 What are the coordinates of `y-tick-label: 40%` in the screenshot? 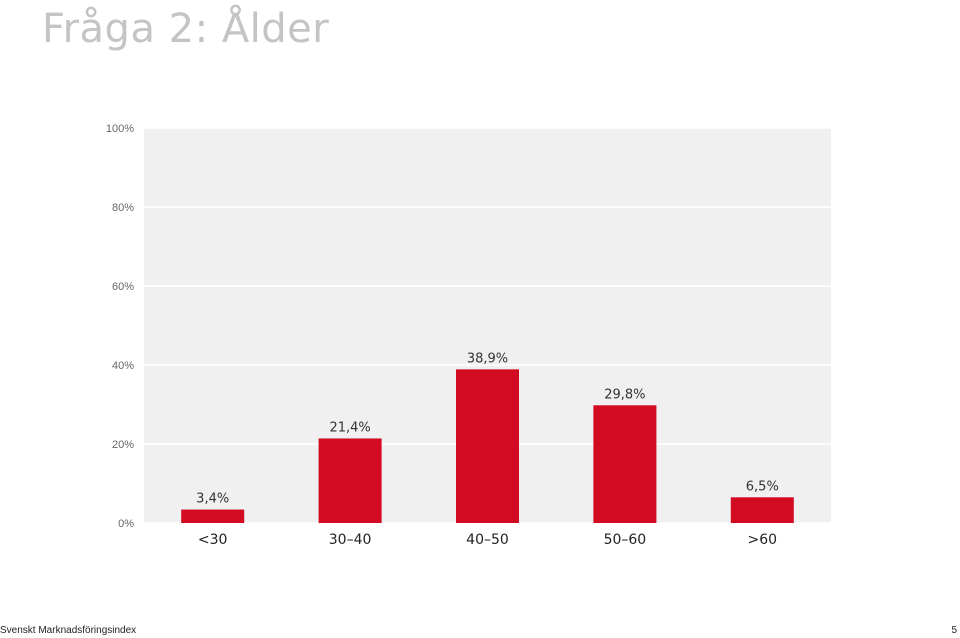 It's located at (123, 366).